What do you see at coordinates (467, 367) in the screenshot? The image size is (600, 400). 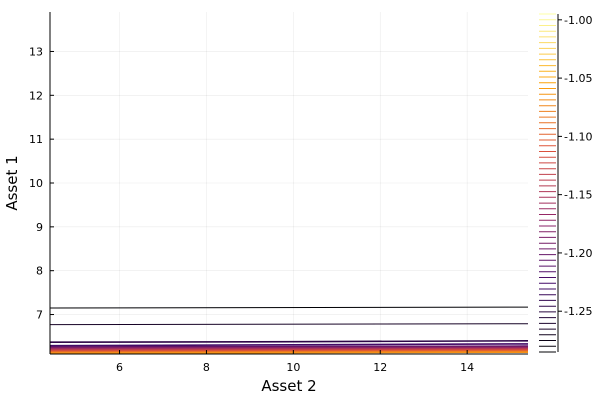 I see `x-tick-label: 14` at bounding box center [467, 367].